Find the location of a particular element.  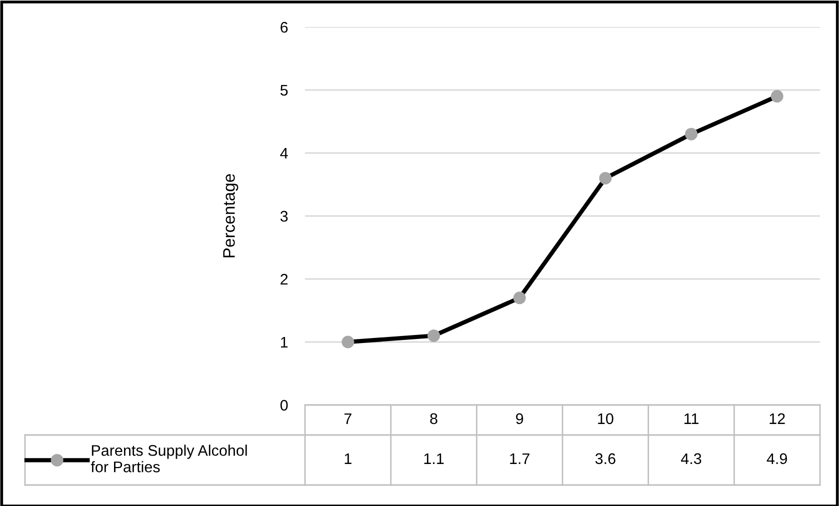

y-tick-label: 3 is located at coordinates (284, 216).